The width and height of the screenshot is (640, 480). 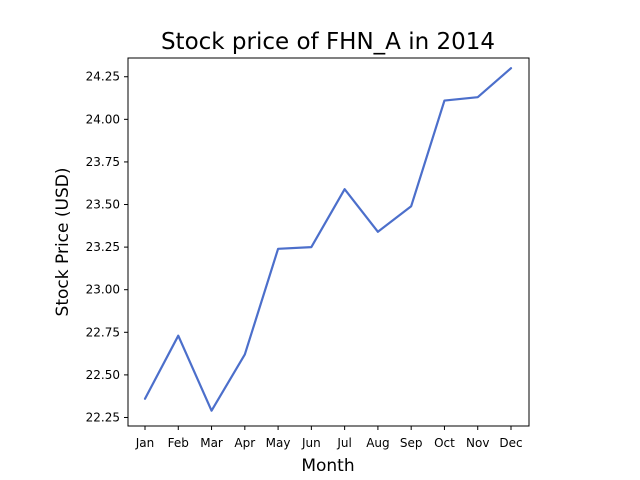 What do you see at coordinates (278, 443) in the screenshot?
I see `x-tick-label: May` at bounding box center [278, 443].